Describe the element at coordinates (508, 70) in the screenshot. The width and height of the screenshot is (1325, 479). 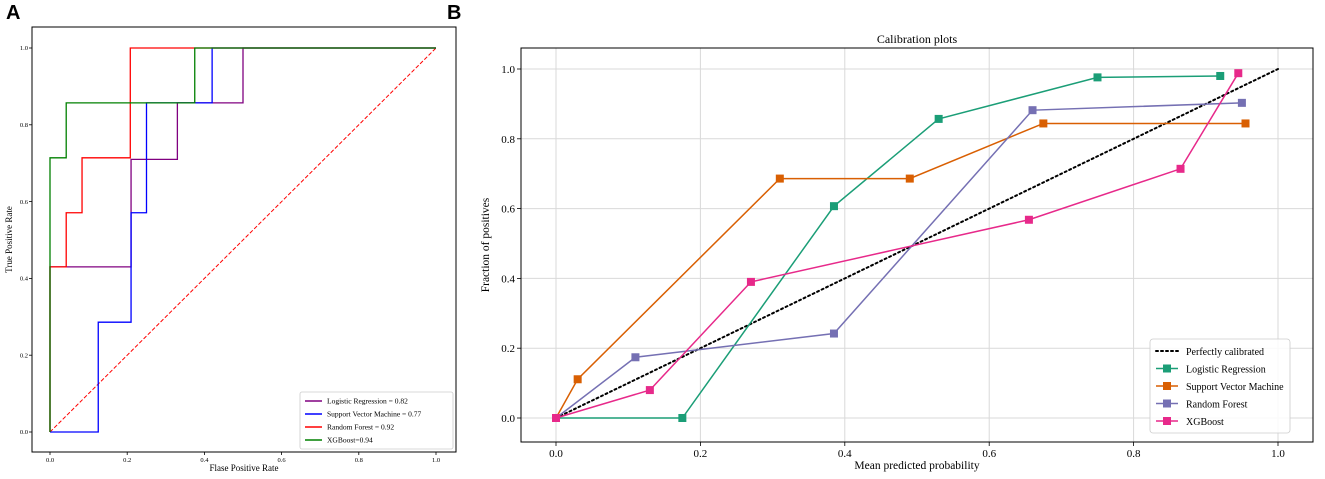
I see `calibration-y-tick-label: 1.0` at that location.